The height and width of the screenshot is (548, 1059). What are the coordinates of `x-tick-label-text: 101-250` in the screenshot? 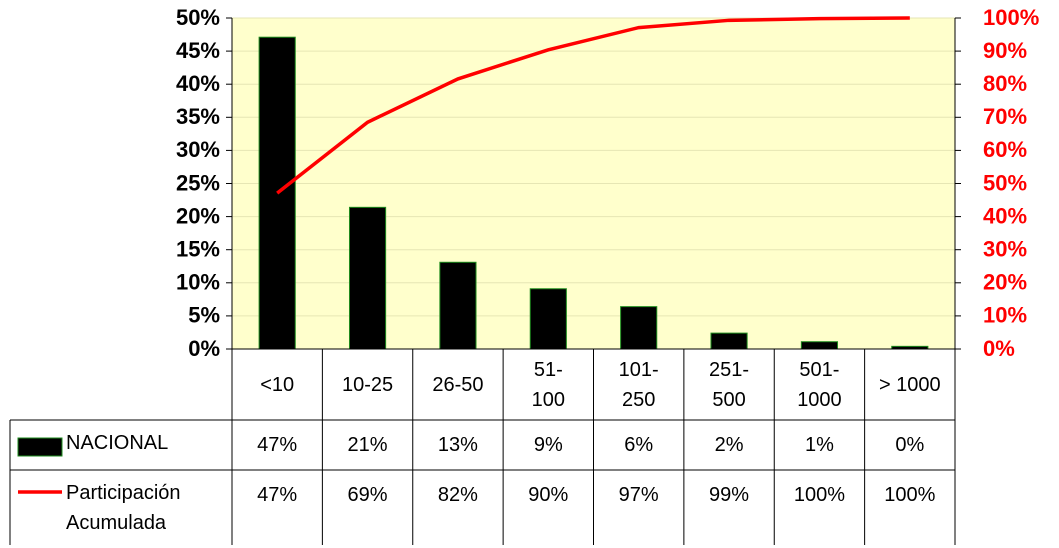 It's located at (638, 385).